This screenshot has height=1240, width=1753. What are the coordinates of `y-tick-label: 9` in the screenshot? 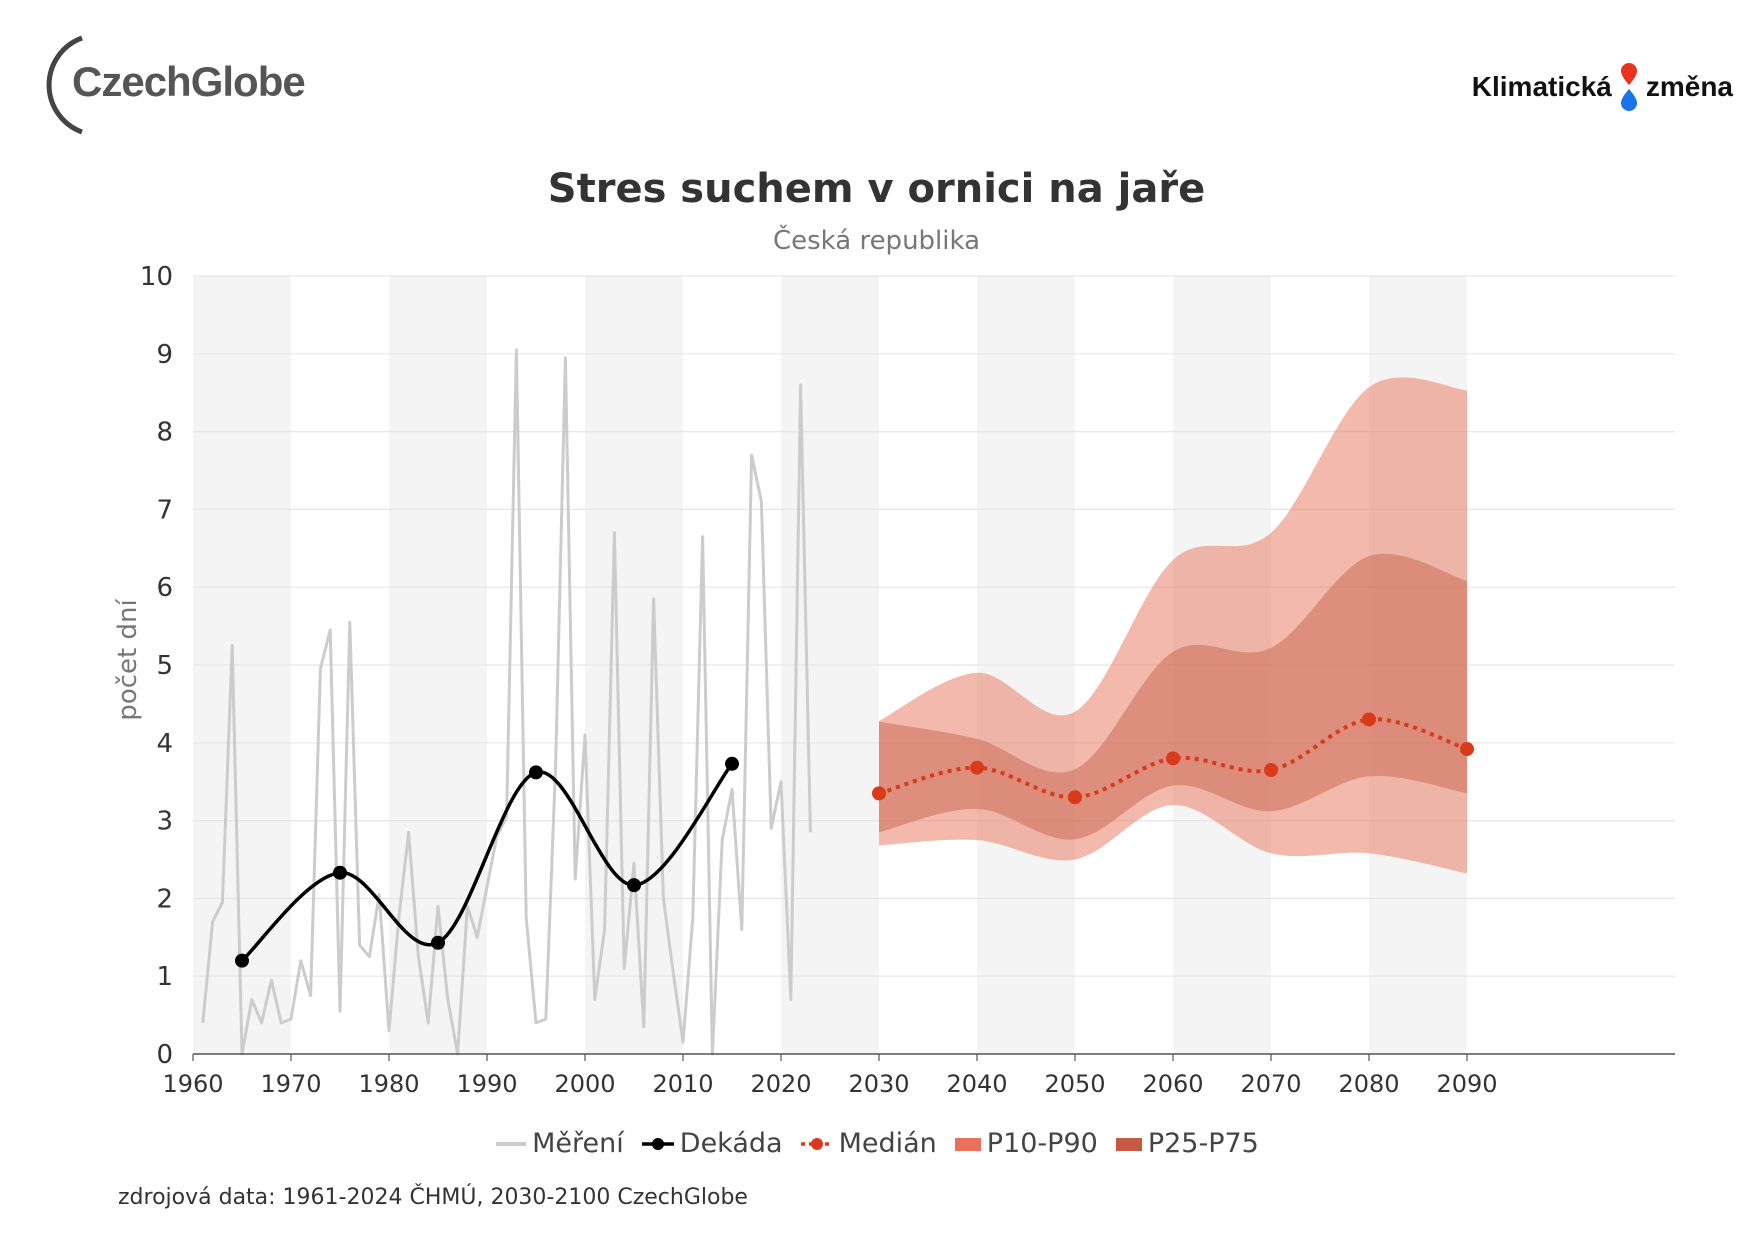 It's located at (164, 355).